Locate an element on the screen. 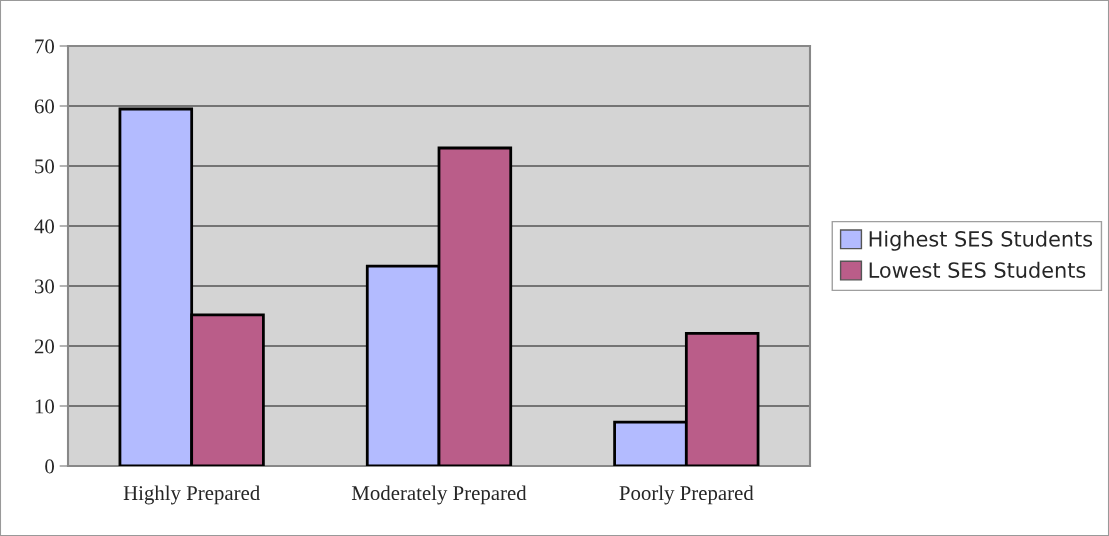 The width and height of the screenshot is (1109, 536). y-tick-label: 60 is located at coordinates (44, 106).